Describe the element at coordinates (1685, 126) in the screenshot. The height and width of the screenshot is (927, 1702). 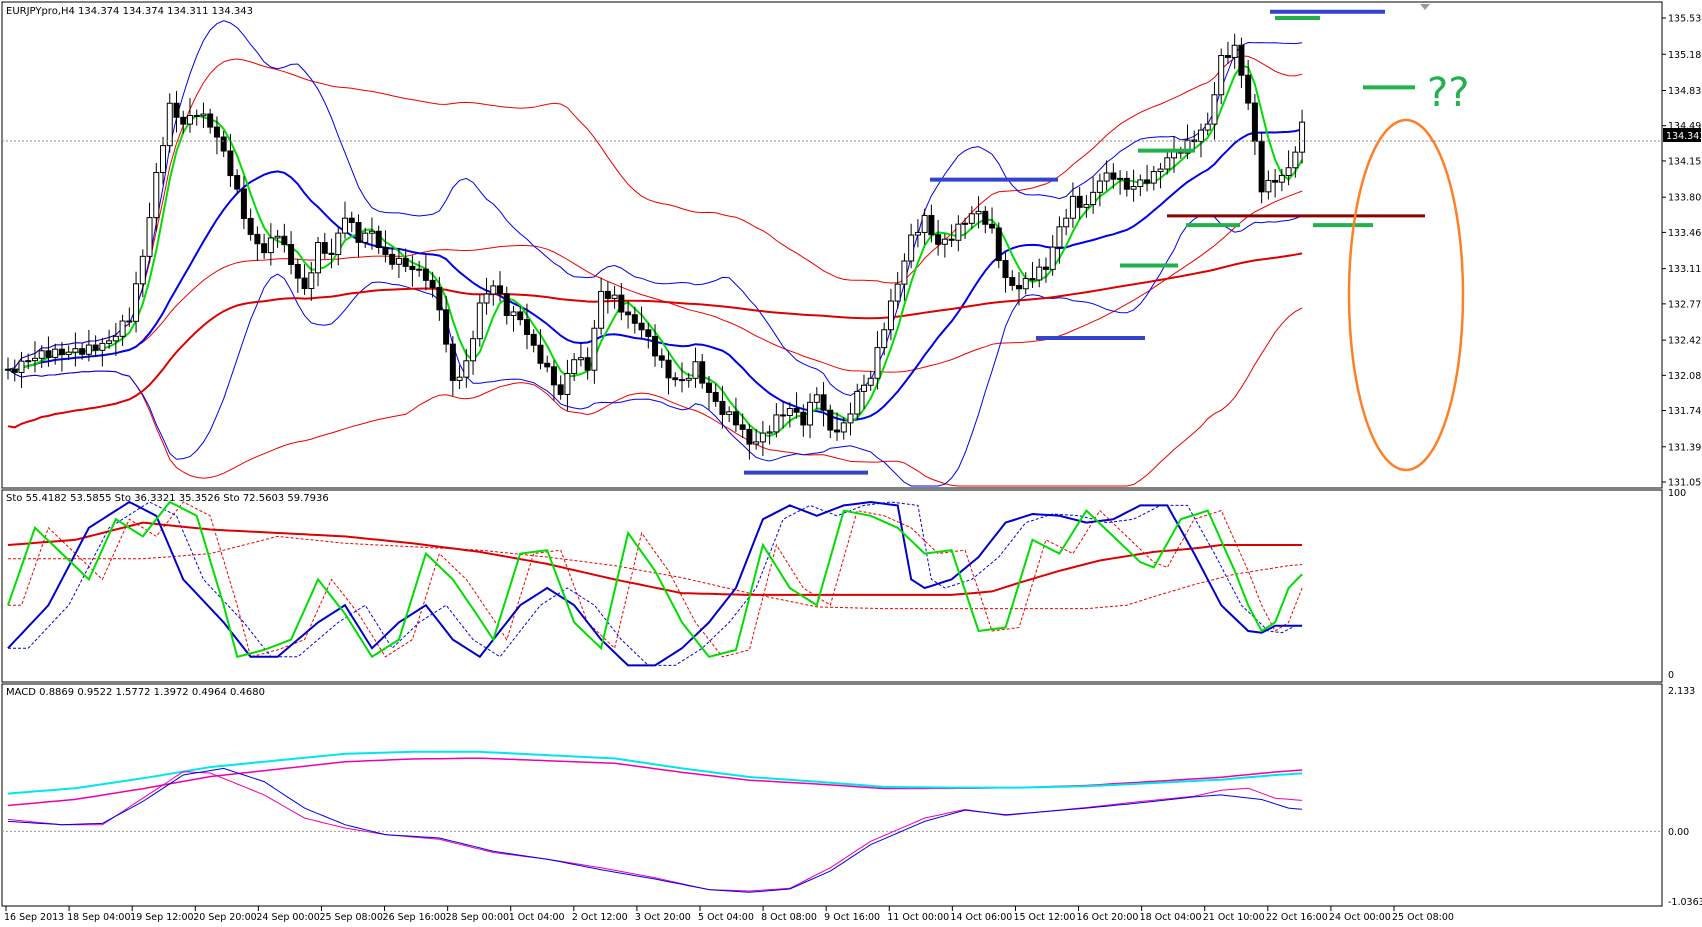
I see `price-tick-label: 134.490` at that location.